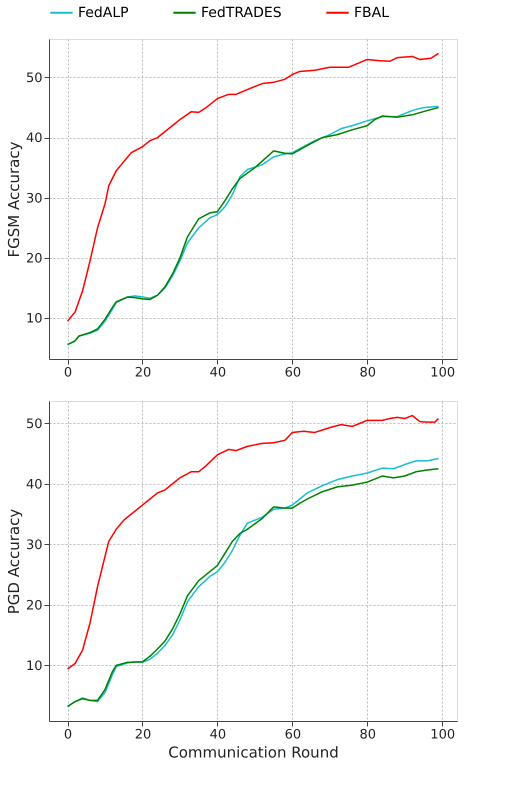 The image size is (508, 804). Describe the element at coordinates (372, 12) in the screenshot. I see `legend-label: FBAL` at that location.